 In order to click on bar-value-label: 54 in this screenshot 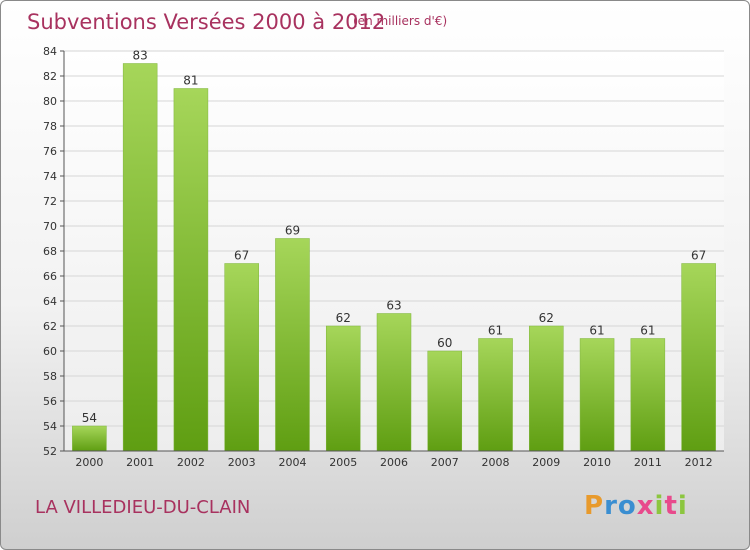, I will do `click(89, 418)`.